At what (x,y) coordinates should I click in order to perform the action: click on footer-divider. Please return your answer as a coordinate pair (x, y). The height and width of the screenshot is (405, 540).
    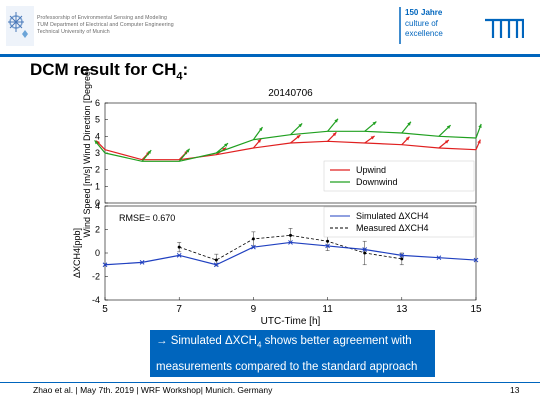
    Looking at the image, I should click on (270, 382).